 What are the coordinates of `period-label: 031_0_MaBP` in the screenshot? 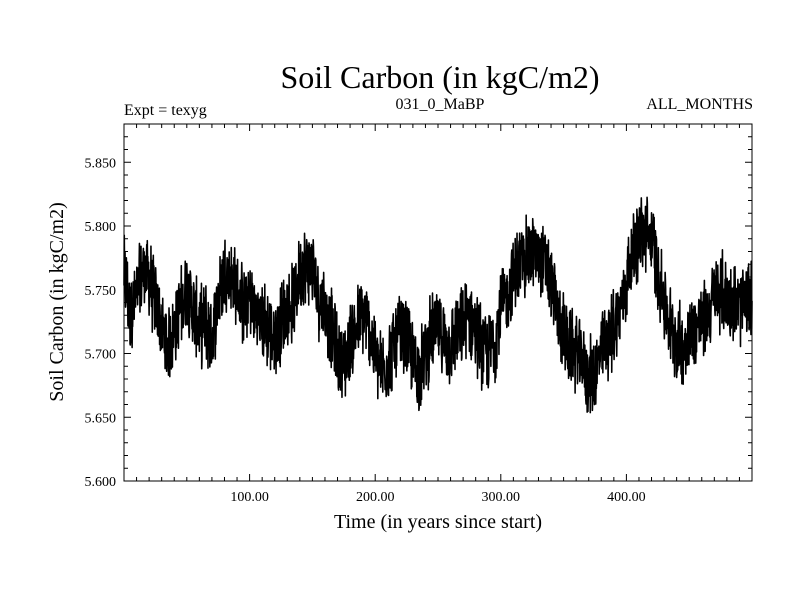 It's located at (440, 104).